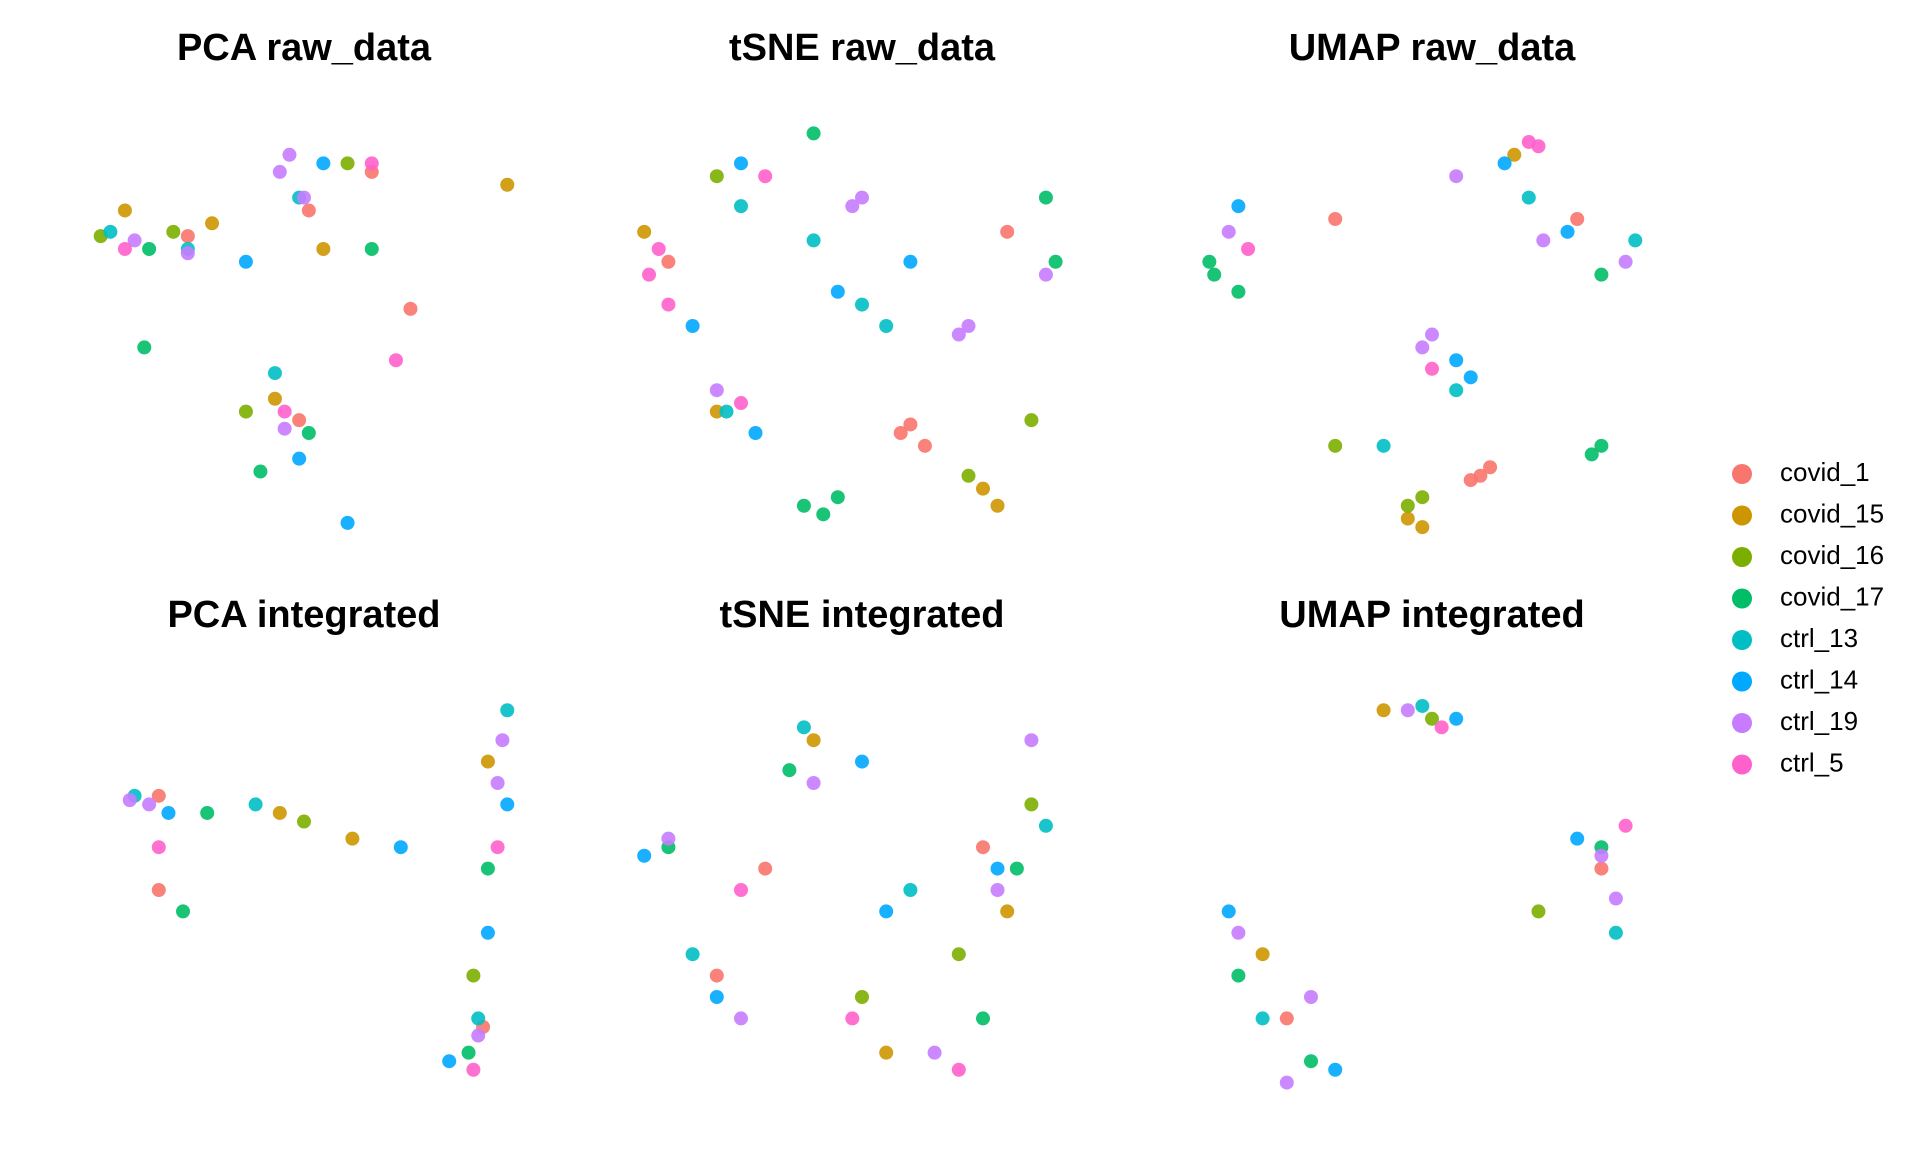 The image size is (1920, 1152). I want to click on panel-title: UMAP integrated, so click(1431, 615).